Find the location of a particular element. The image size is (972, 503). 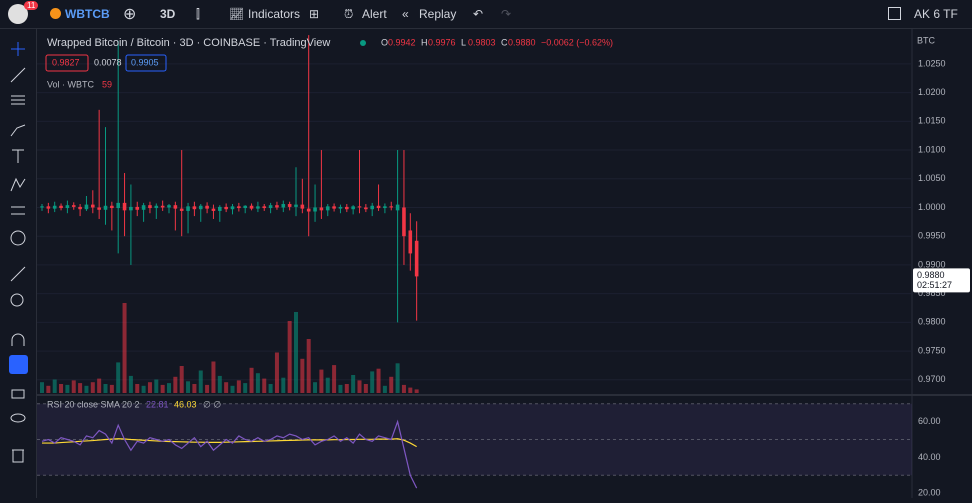

templates: ⊞ is located at coordinates (314, 14).